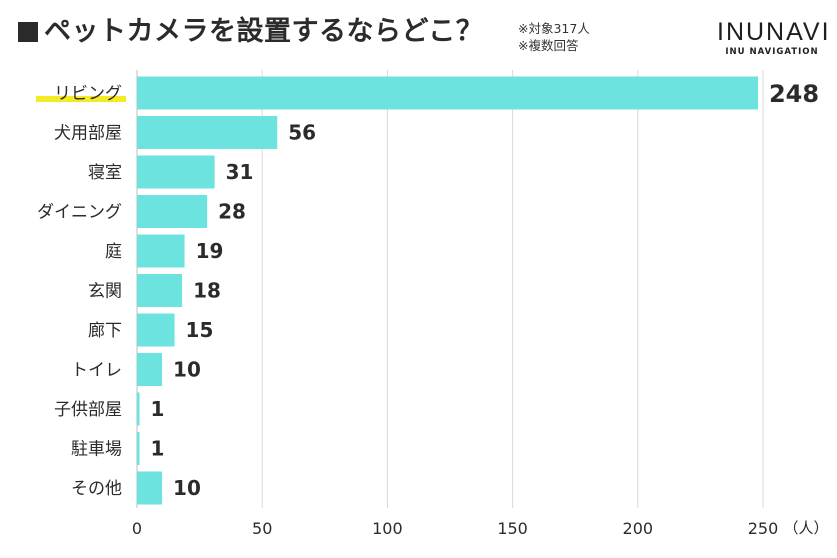 The image size is (837, 558). Describe the element at coordinates (240, 172) in the screenshot. I see `data-label: 31` at that location.